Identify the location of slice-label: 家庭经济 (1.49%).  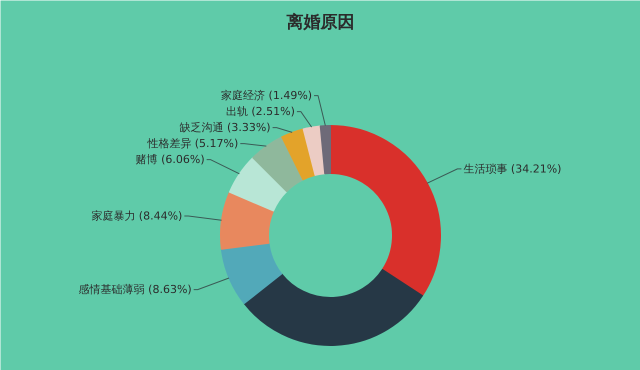
(266, 95).